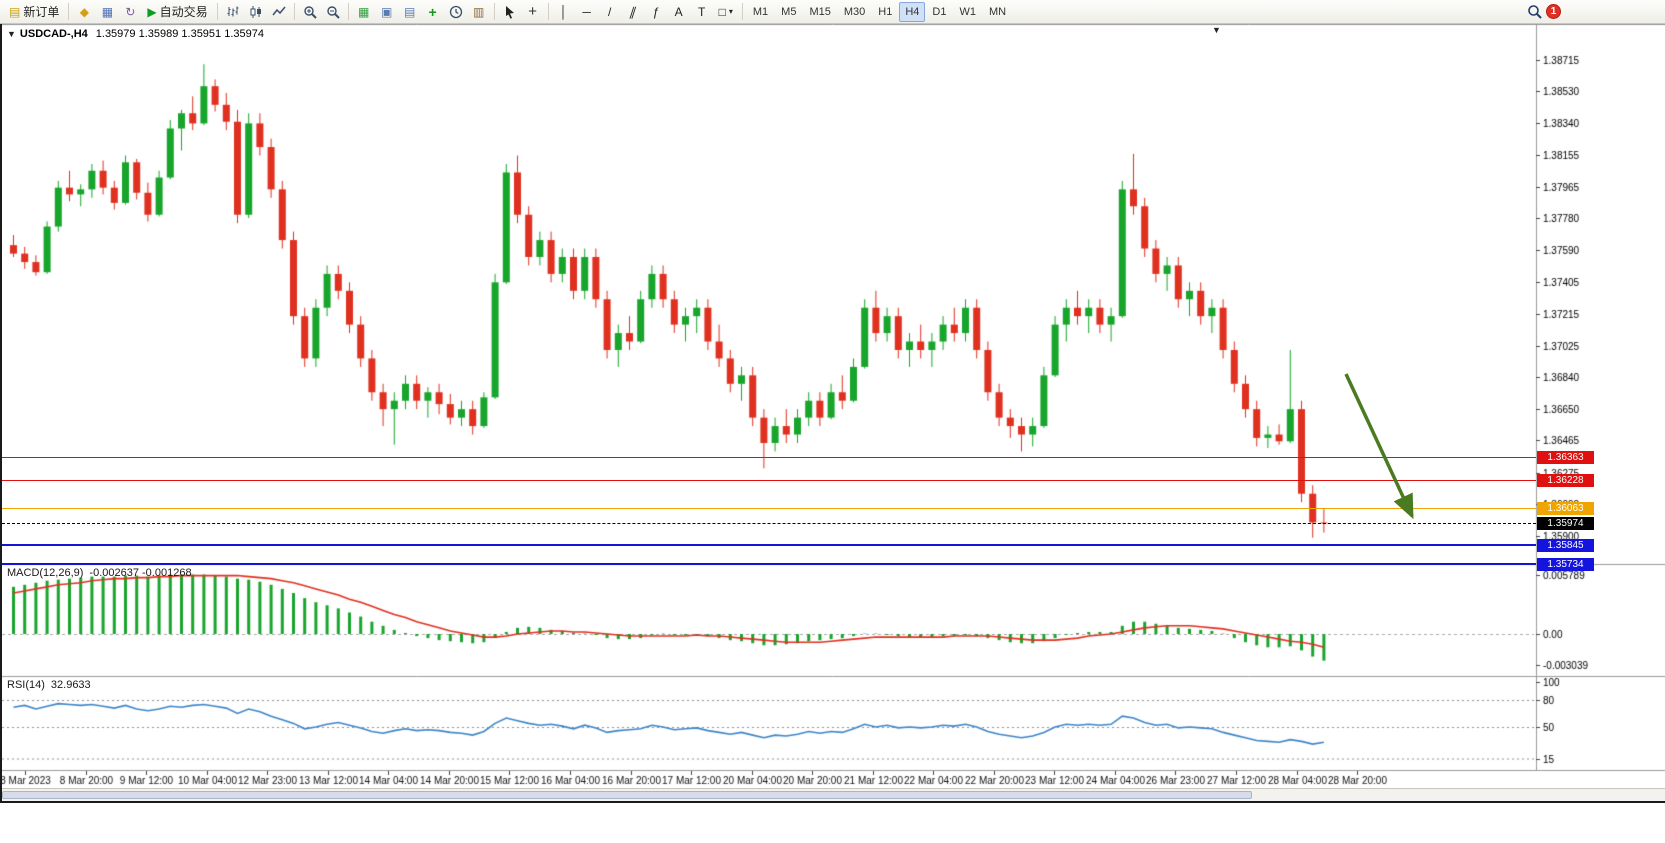 This screenshot has height=843, width=1665. I want to click on label-tool-button: T, so click(702, 12).